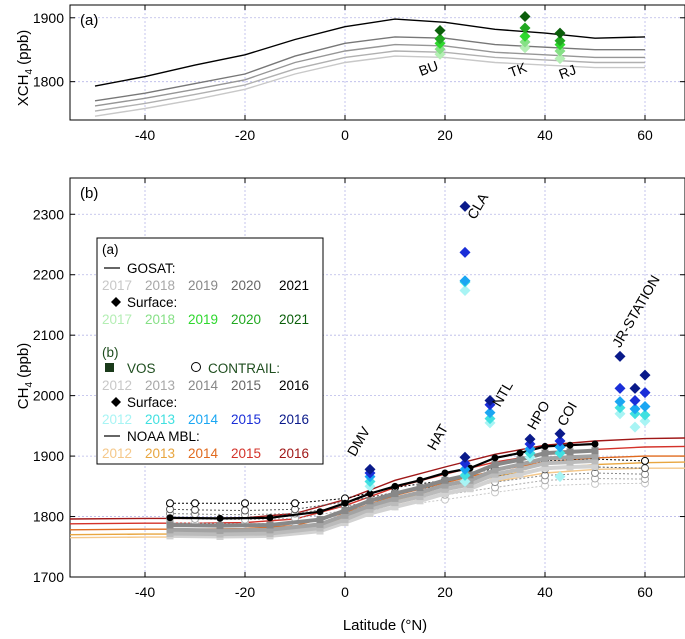 The width and height of the screenshot is (685, 639). Describe the element at coordinates (160, 385) in the screenshot. I see `legend-vos-year-2013: 2013` at that location.